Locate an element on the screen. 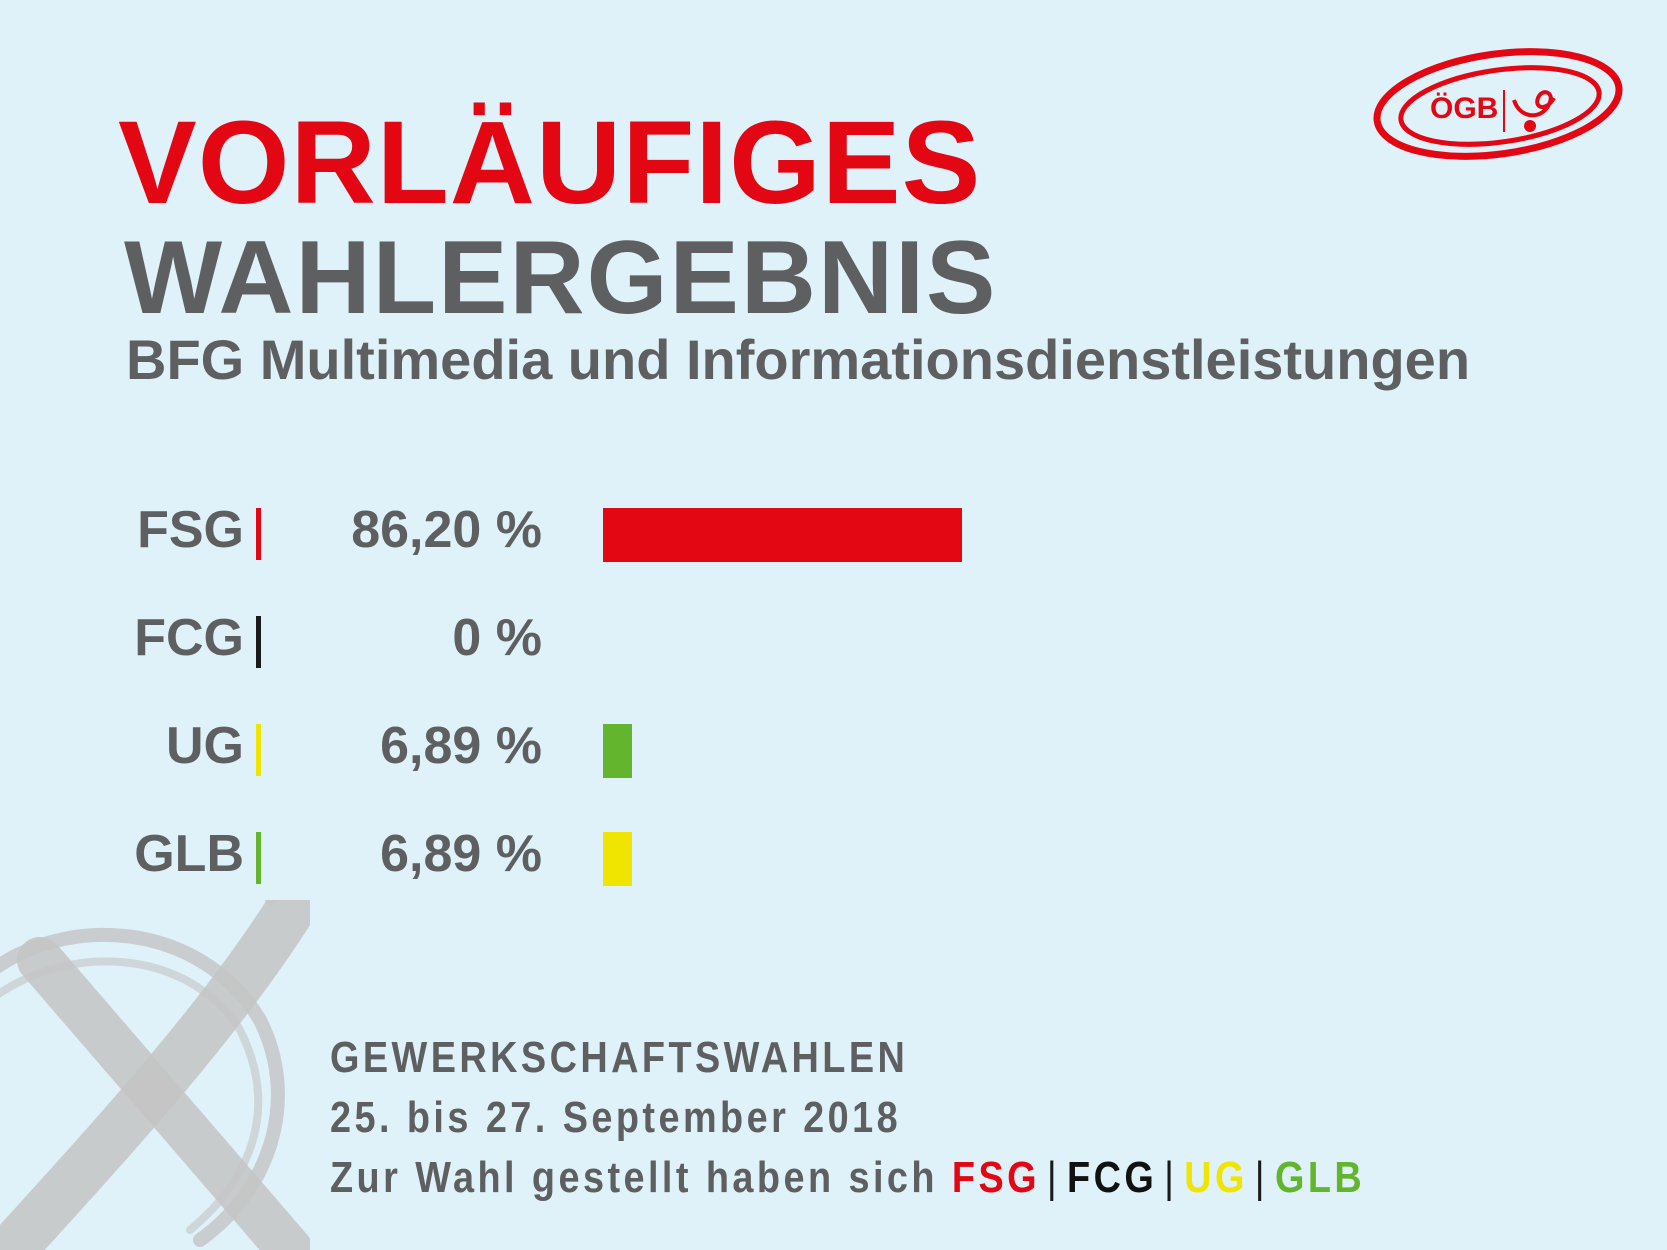 The height and width of the screenshot is (1250, 1667). footer-party-list: FSG | FCG | UG | GLB is located at coordinates (1158, 1177).